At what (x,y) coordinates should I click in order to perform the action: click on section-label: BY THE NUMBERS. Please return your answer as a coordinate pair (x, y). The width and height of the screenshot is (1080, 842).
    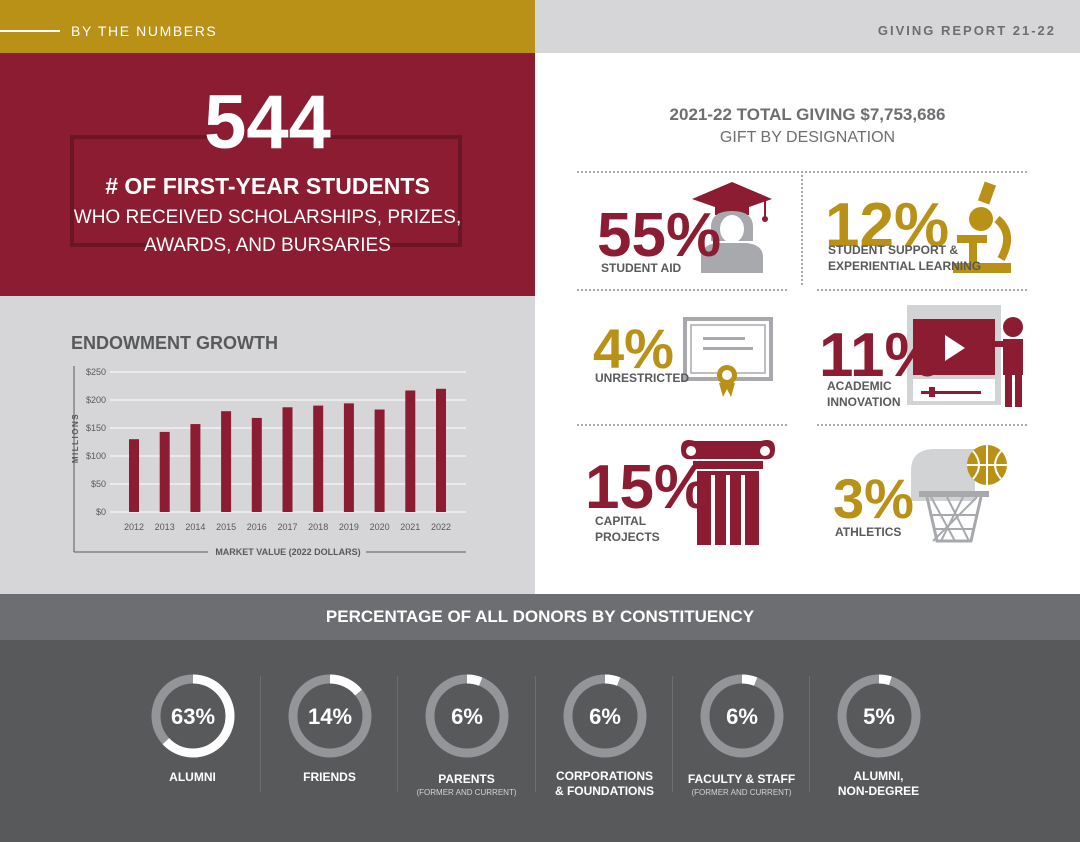
    Looking at the image, I should click on (144, 31).